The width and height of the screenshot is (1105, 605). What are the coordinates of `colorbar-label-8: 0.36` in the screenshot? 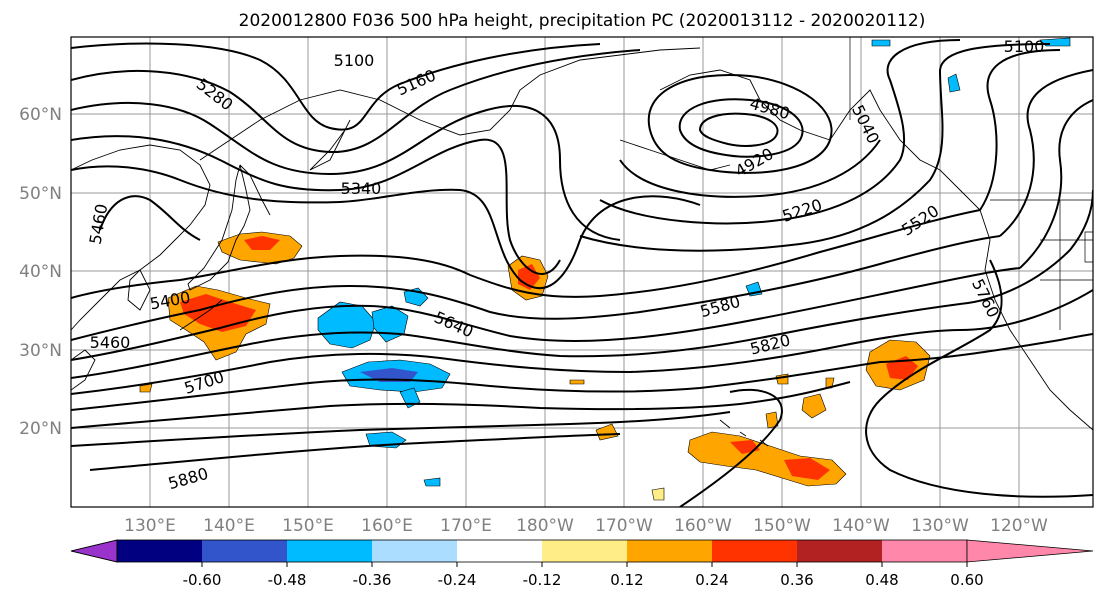 It's located at (796, 580).